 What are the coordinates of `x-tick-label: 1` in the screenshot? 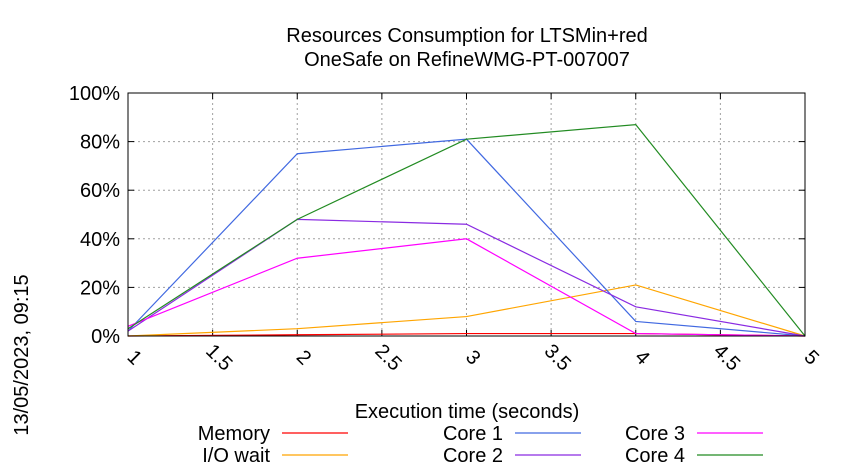 It's located at (134, 357).